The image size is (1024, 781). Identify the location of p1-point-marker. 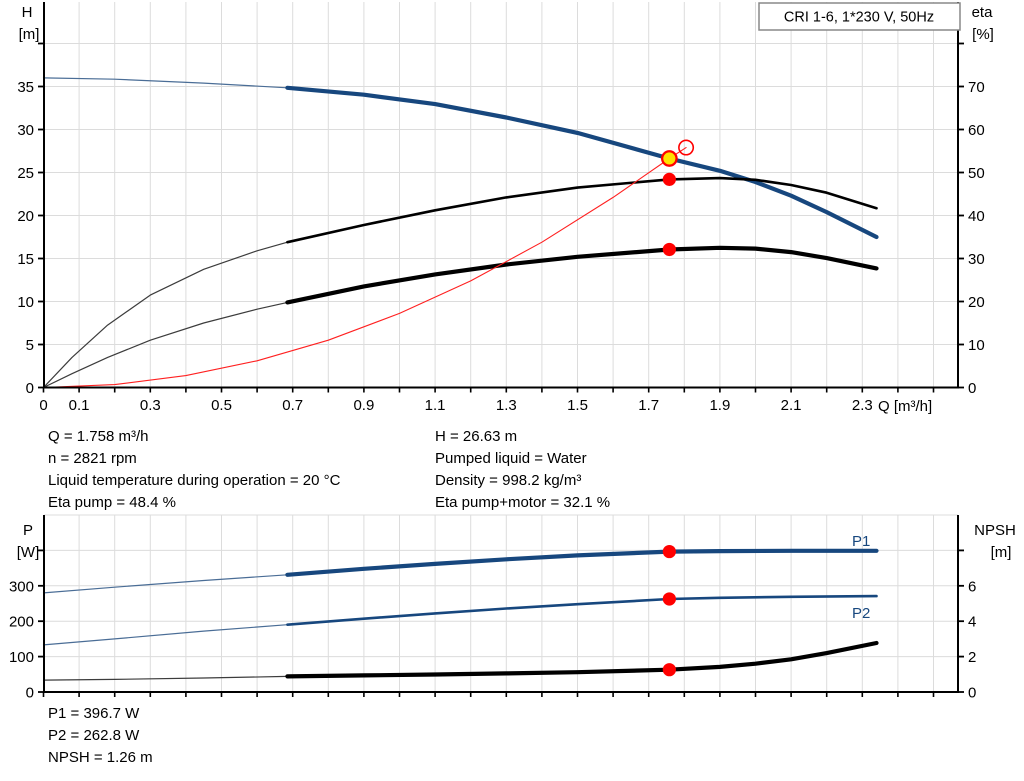
(669, 551).